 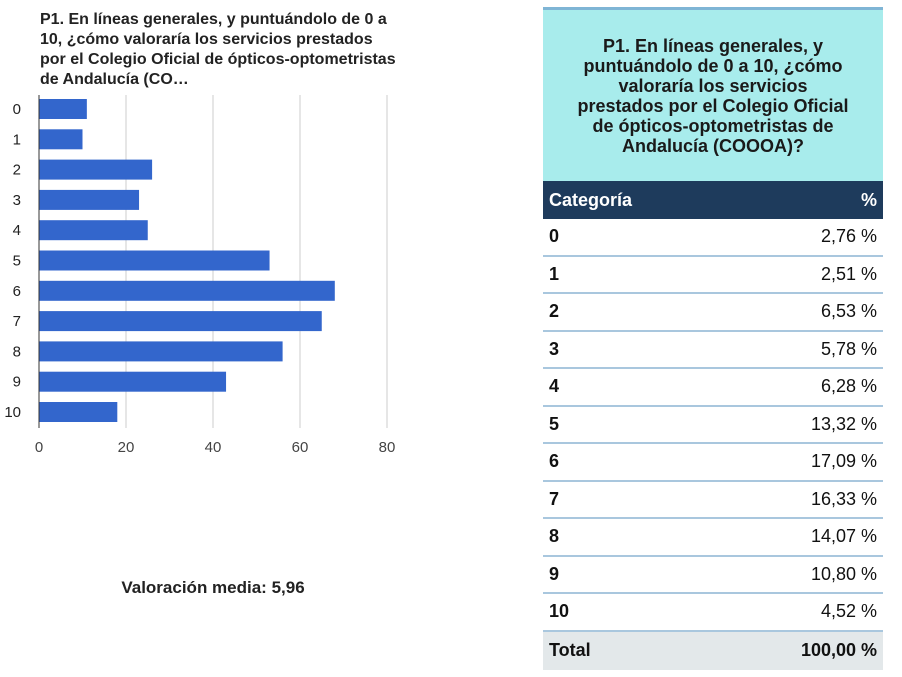 I want to click on y-tick-label: 1, so click(x=17, y=139).